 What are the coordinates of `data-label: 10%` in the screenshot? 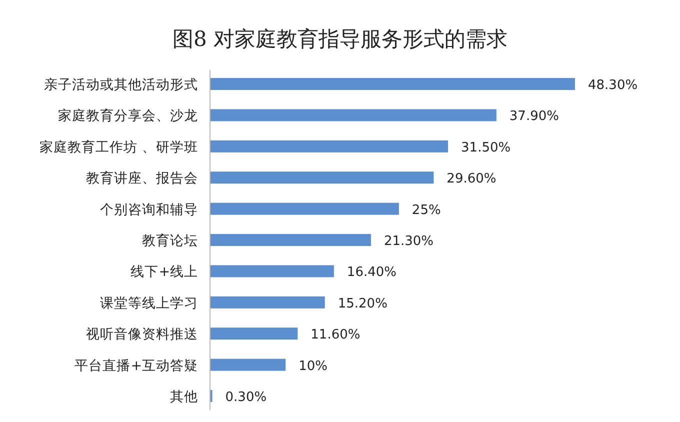 It's located at (313, 366).